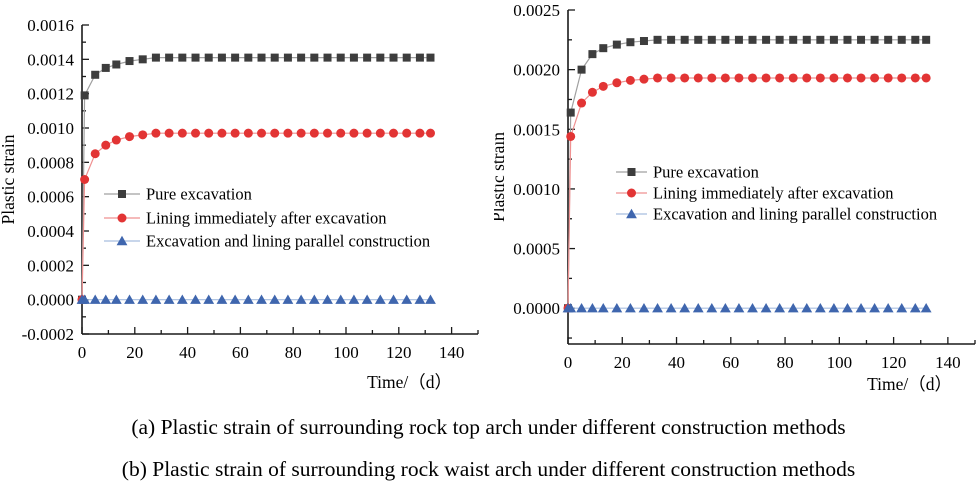  I want to click on svg-text: 0.0004, so click(50, 231).